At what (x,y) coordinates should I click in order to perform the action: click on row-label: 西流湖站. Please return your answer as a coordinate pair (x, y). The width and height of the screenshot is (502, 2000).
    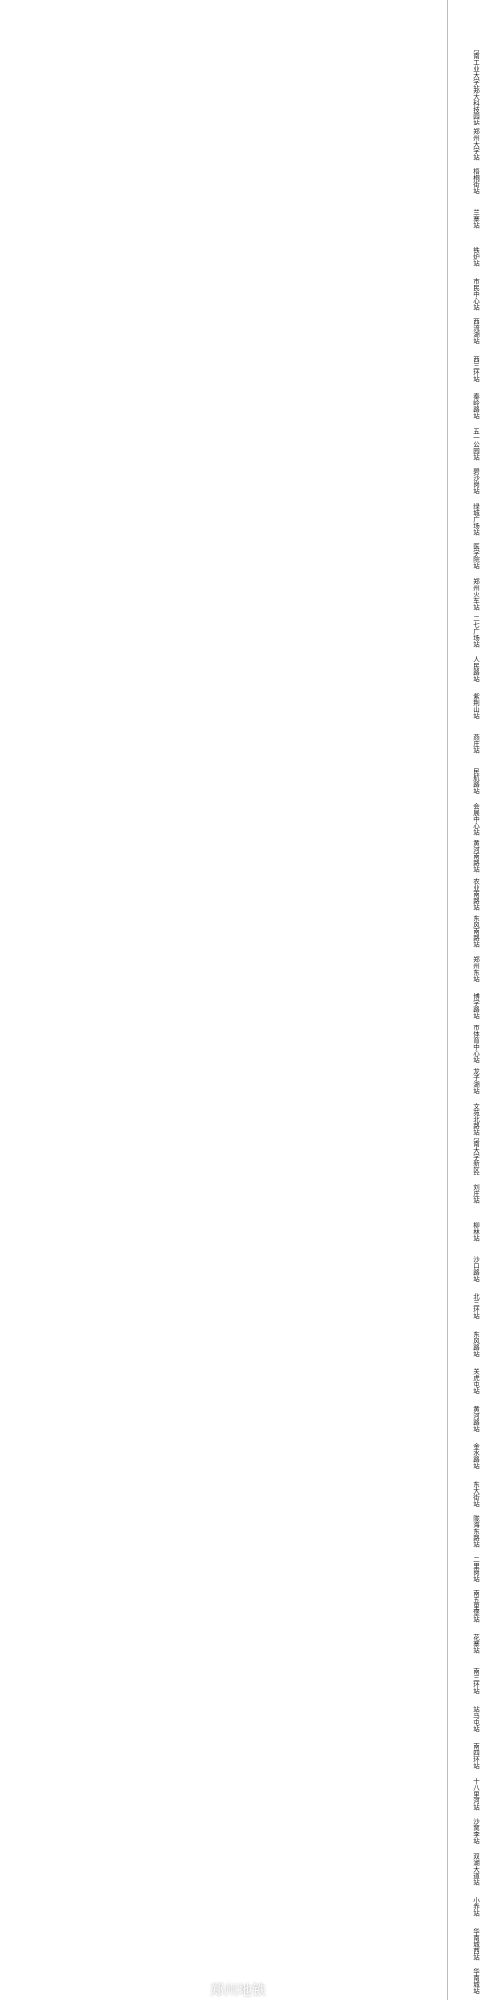
    Looking at the image, I should click on (475, 331).